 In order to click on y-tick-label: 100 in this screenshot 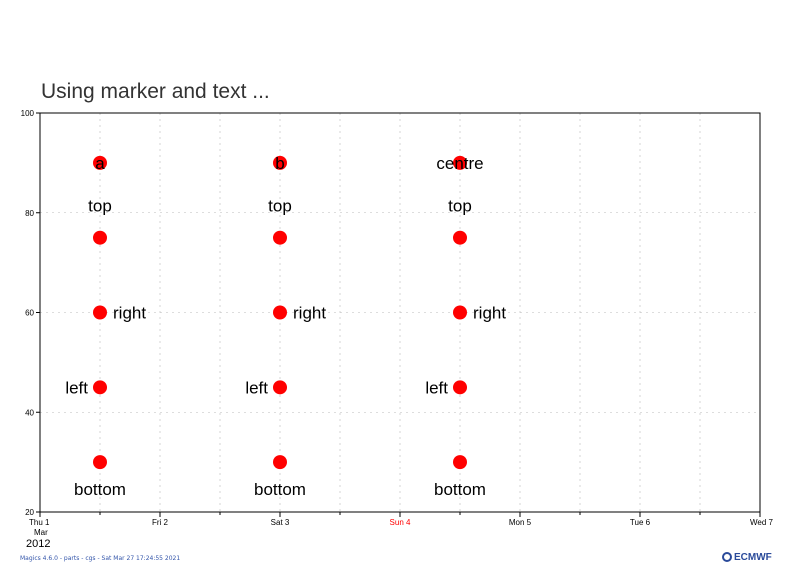, I will do `click(28, 113)`.